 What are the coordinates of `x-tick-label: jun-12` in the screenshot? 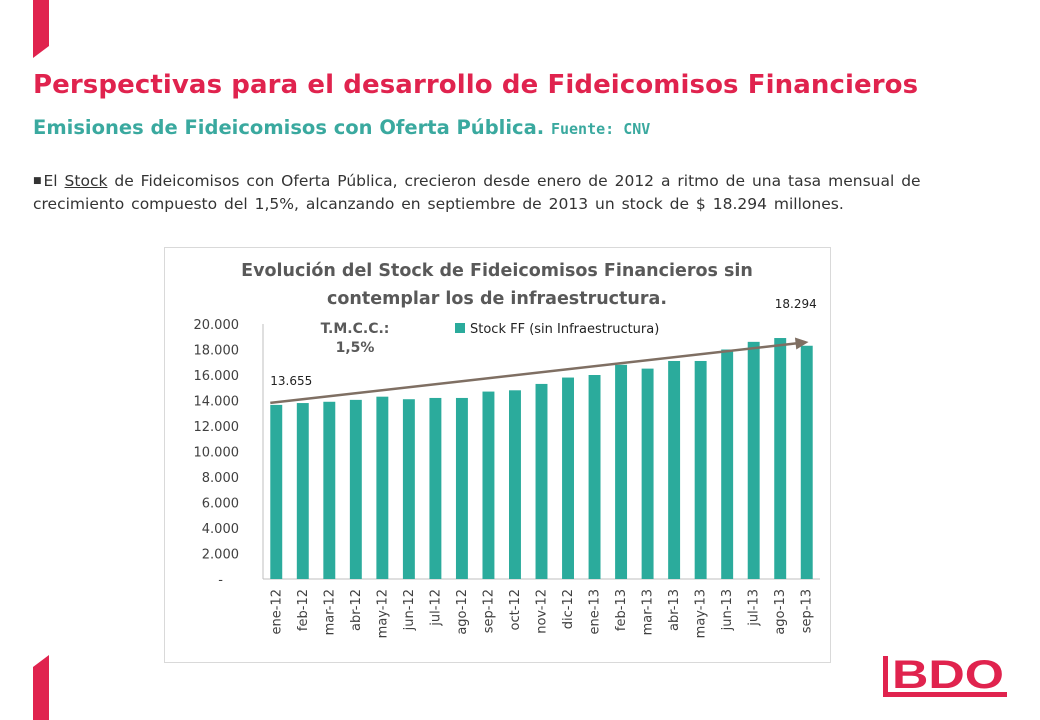 It's located at (409, 610).